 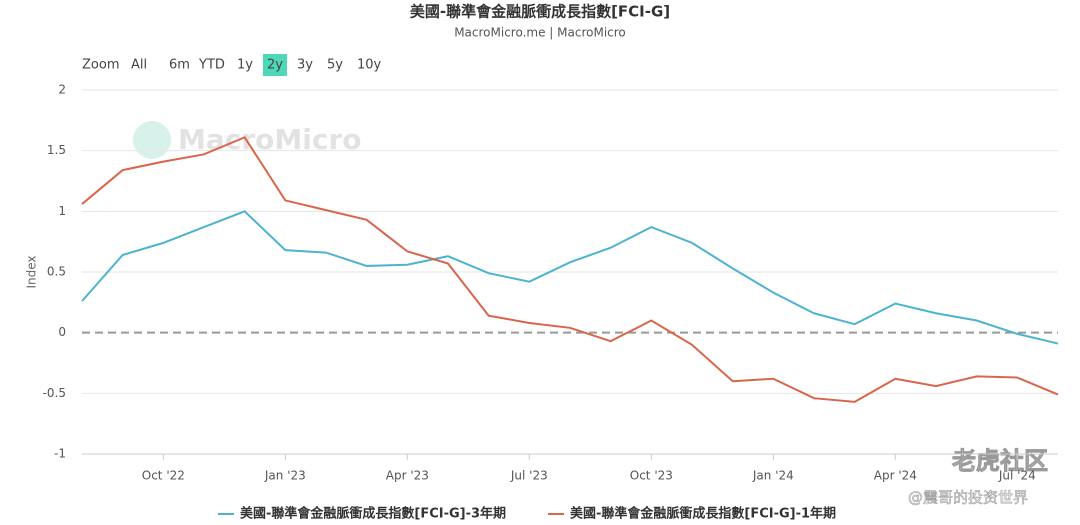 I want to click on range-button: YTD, so click(x=211, y=65).